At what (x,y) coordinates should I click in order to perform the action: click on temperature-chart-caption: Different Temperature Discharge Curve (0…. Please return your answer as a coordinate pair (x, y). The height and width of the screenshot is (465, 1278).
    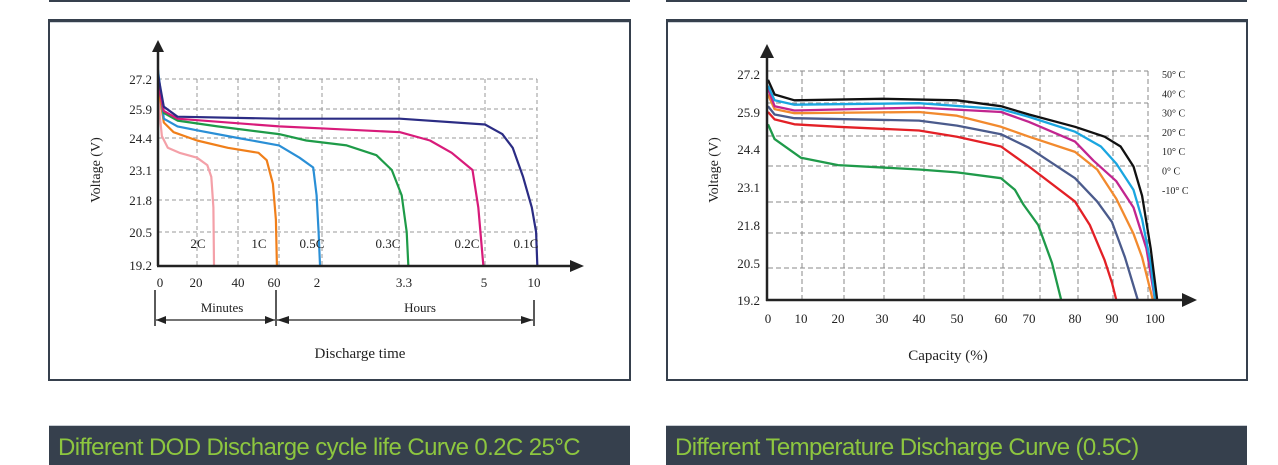
    Looking at the image, I should click on (956, 445).